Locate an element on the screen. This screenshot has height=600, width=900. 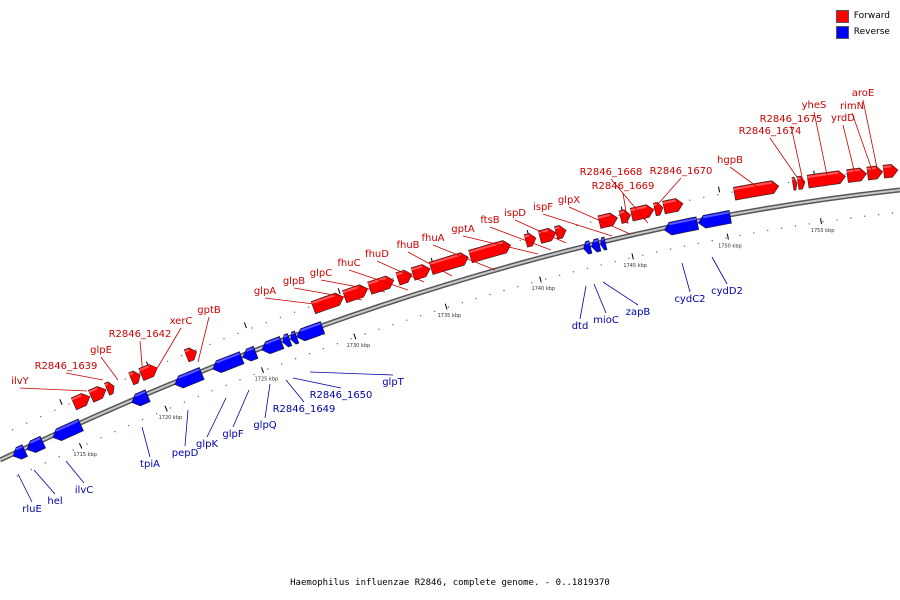
gene-forward-yrdD is located at coordinates (857, 175).